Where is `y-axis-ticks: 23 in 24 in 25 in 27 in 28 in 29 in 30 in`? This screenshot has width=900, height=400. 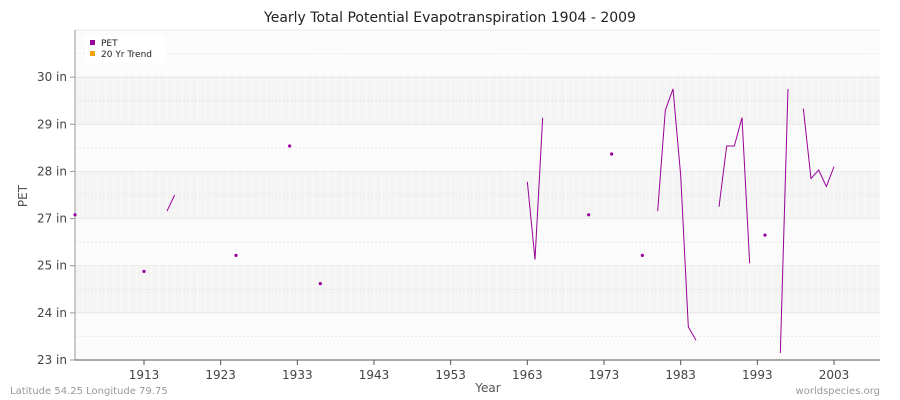
y-axis-ticks: 23 in 24 in 25 in 27 in 28 in 29 in 30 in is located at coordinates (56, 218).